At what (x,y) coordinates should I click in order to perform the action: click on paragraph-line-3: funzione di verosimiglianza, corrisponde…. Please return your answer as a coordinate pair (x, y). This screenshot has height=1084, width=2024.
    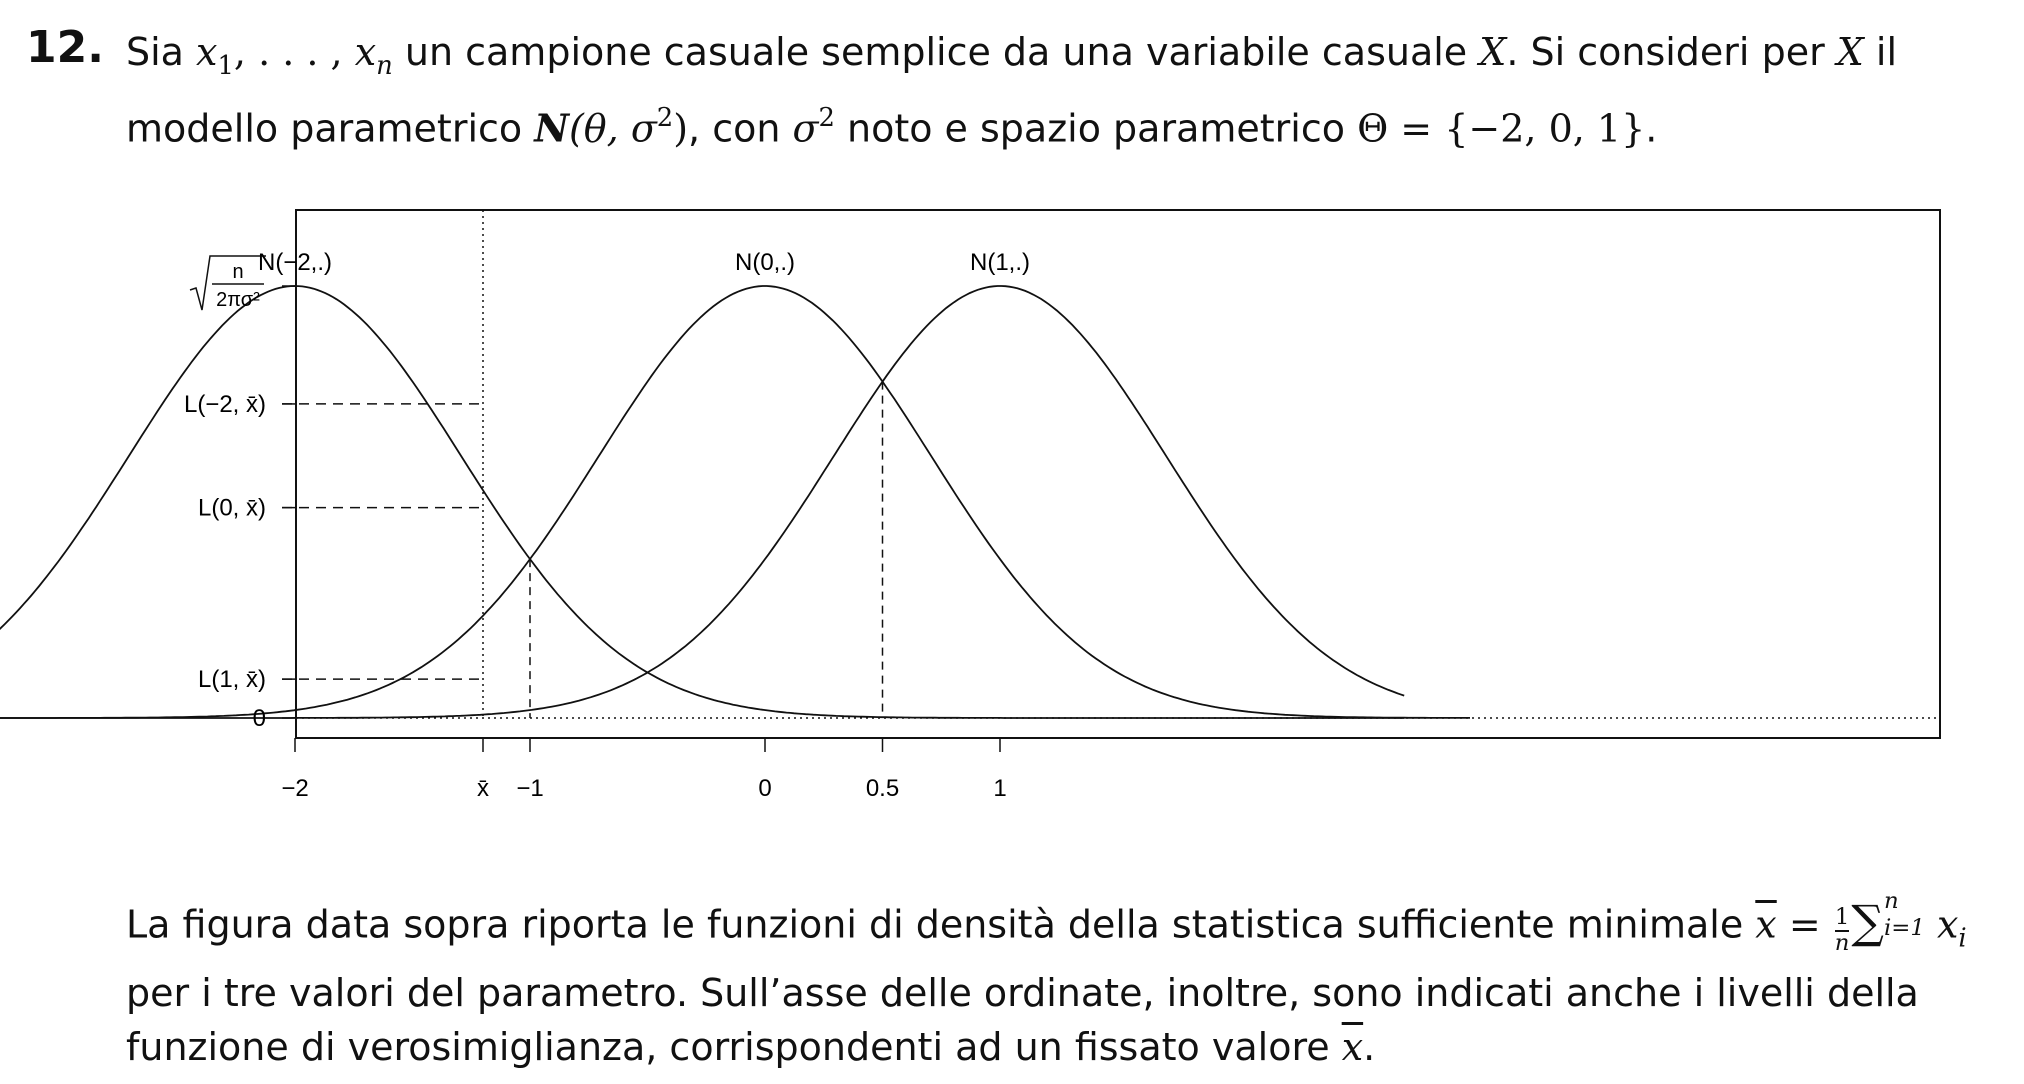
    Looking at the image, I should click on (1056, 1047).